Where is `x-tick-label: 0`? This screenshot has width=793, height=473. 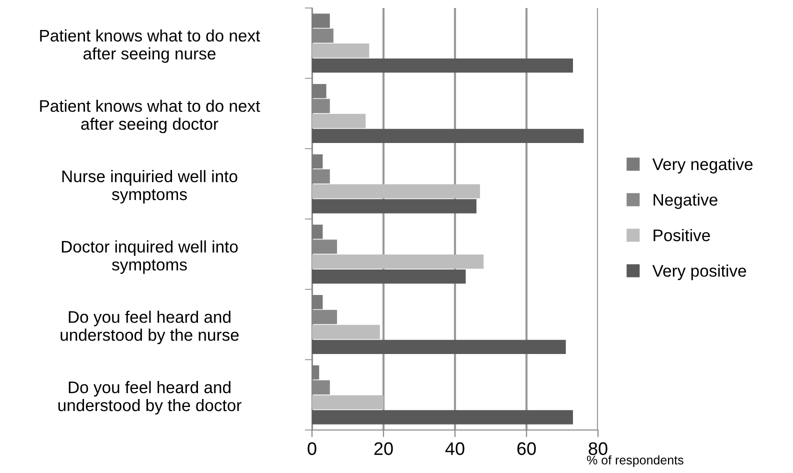
x-tick-label: 0 is located at coordinates (312, 449).